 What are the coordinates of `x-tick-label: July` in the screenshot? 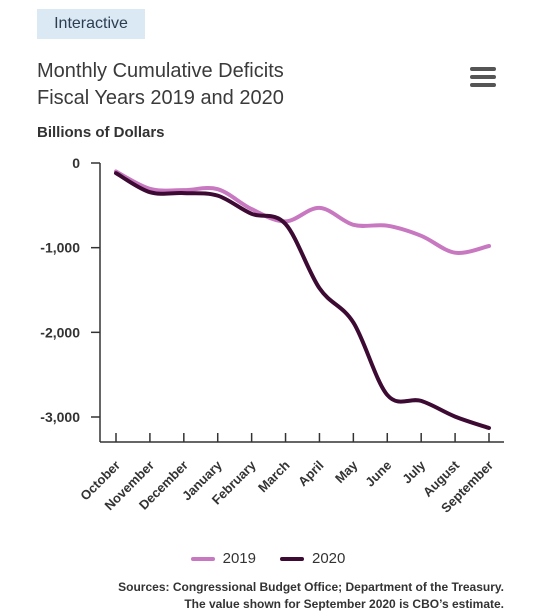 It's located at (414, 472).